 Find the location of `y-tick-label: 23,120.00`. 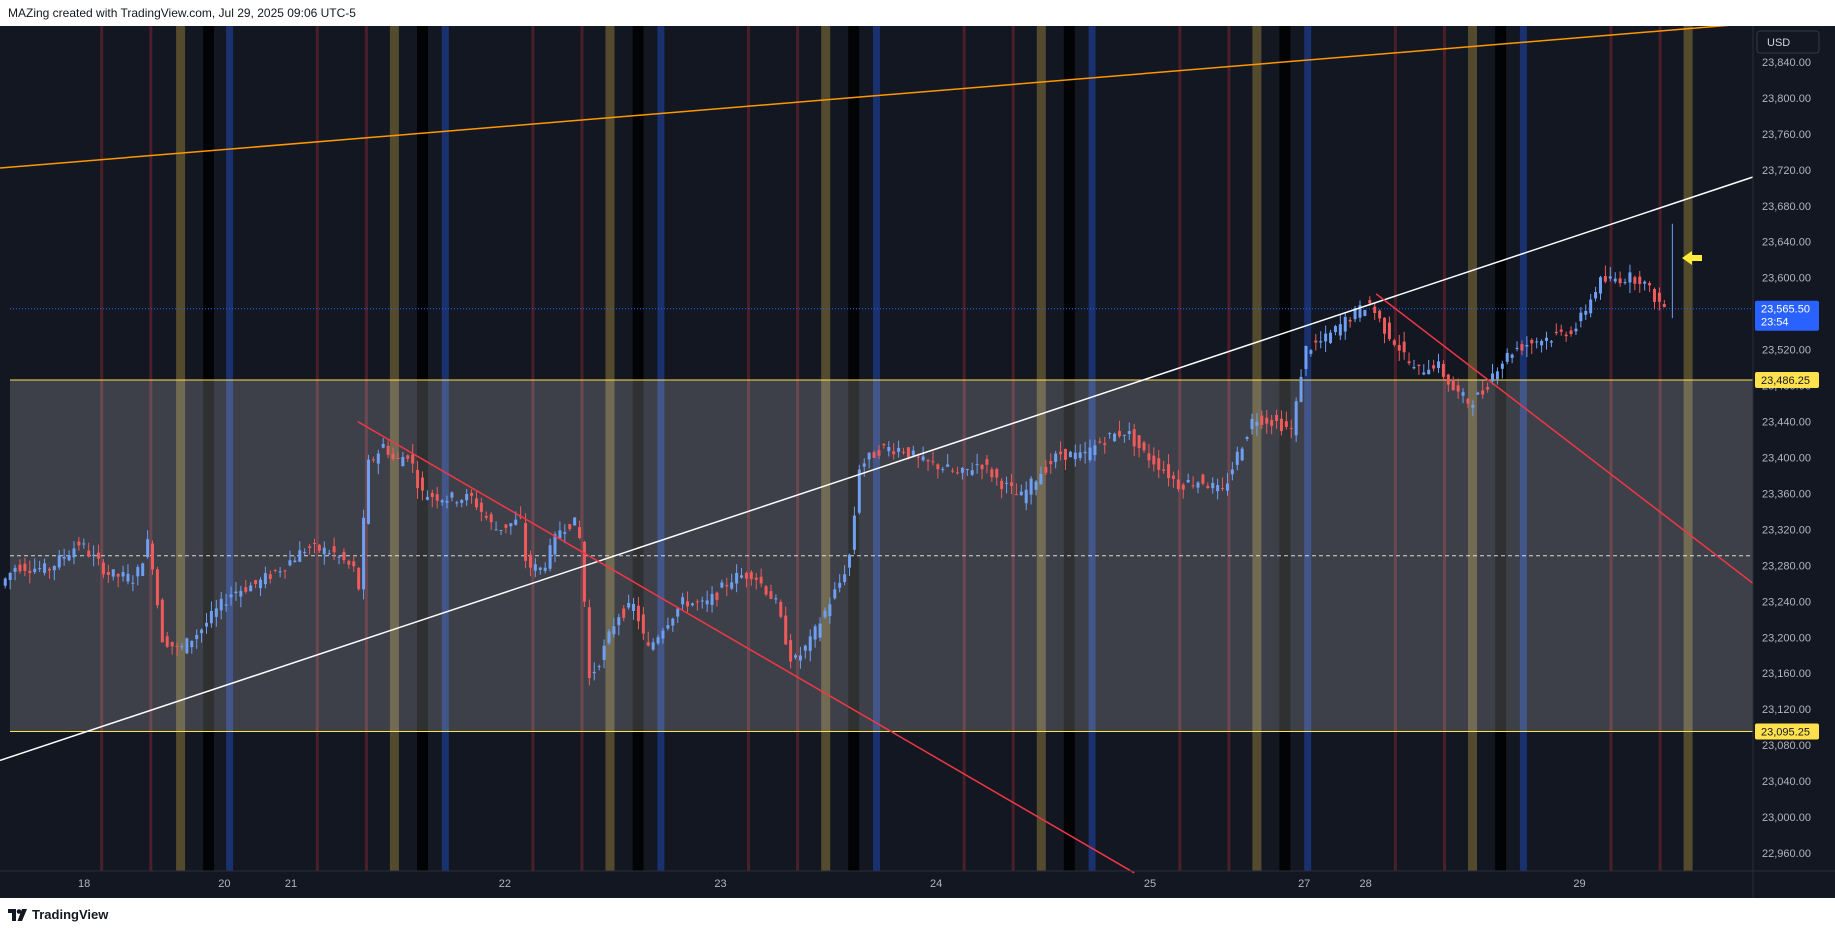

y-tick-label: 23,120.00 is located at coordinates (1786, 710).